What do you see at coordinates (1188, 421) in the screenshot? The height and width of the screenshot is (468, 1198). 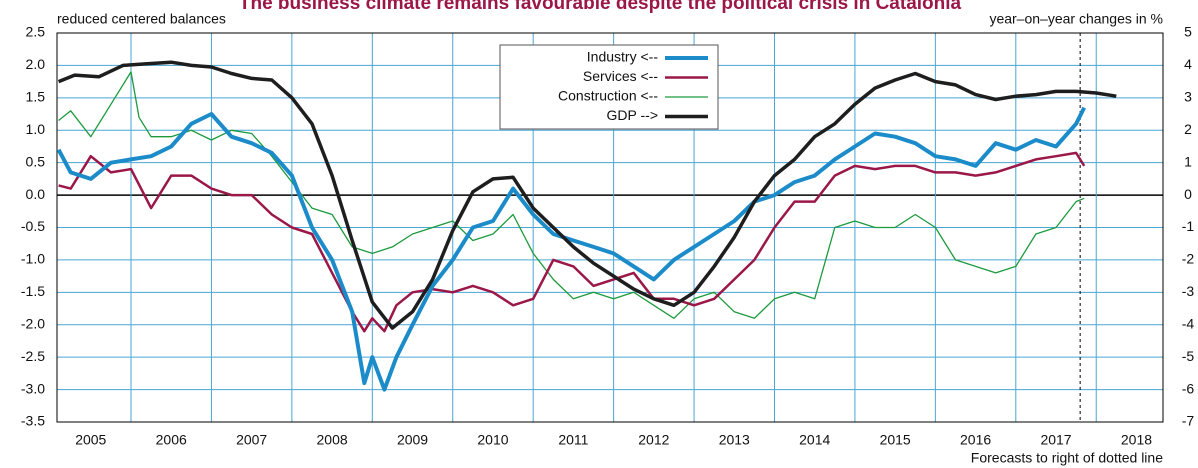 I see `y2-tick-label: -7` at bounding box center [1188, 421].